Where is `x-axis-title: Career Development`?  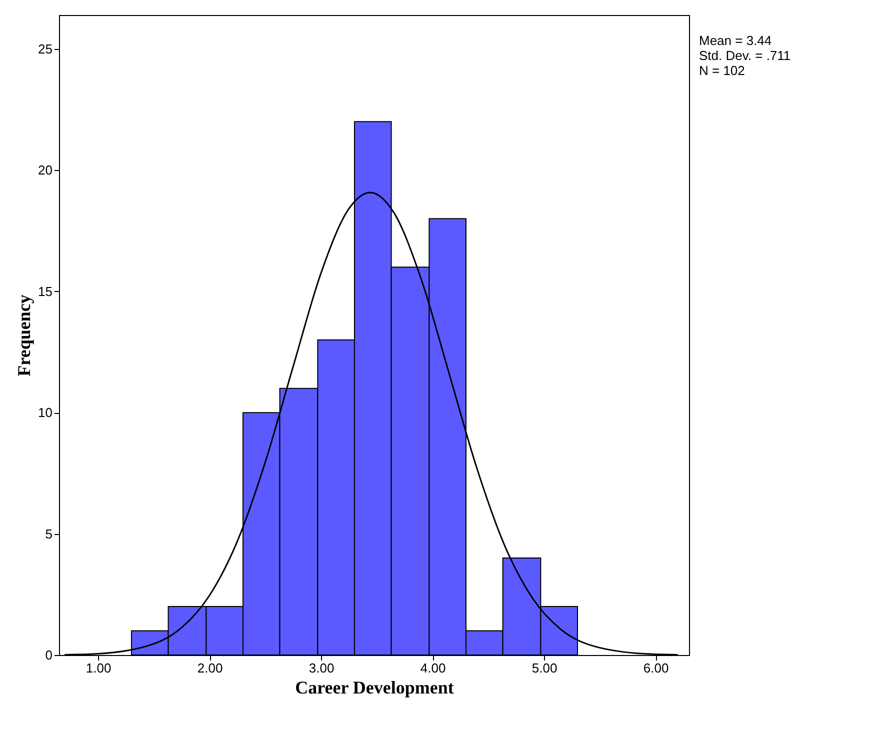 x-axis-title: Career Development is located at coordinates (374, 688).